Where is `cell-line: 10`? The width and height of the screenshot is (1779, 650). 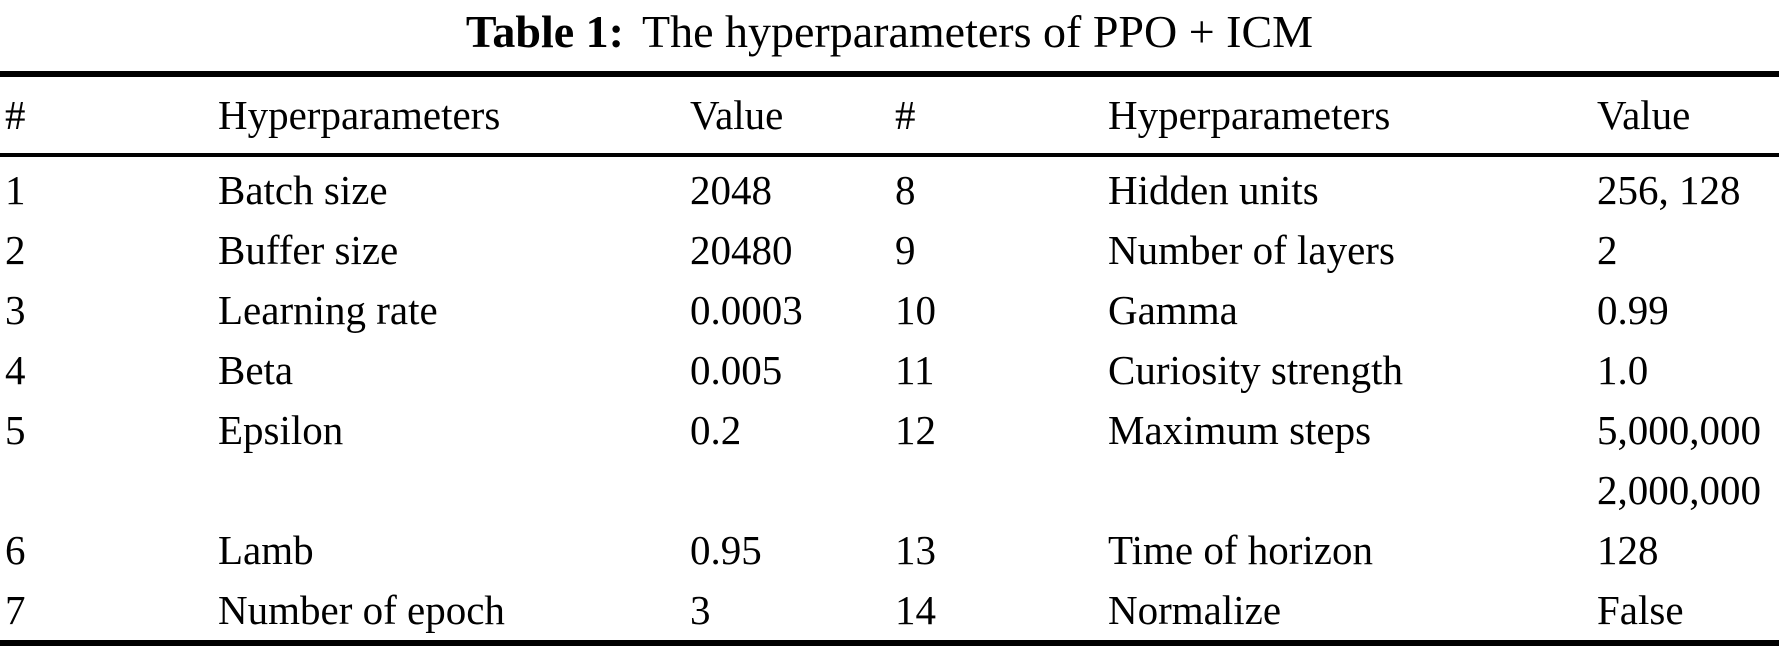
cell-line: 10 is located at coordinates (915, 309).